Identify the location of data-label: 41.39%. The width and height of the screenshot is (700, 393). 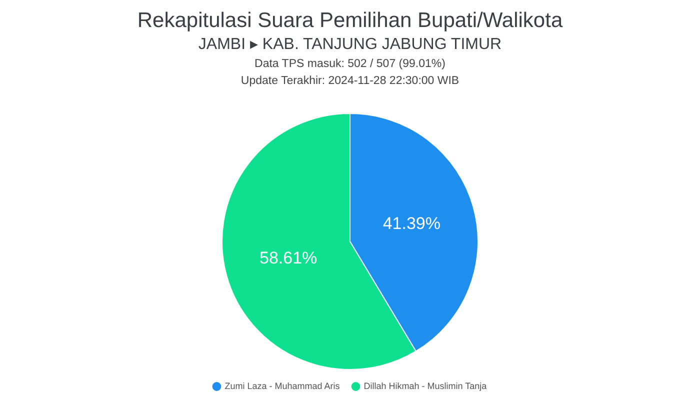
(411, 224).